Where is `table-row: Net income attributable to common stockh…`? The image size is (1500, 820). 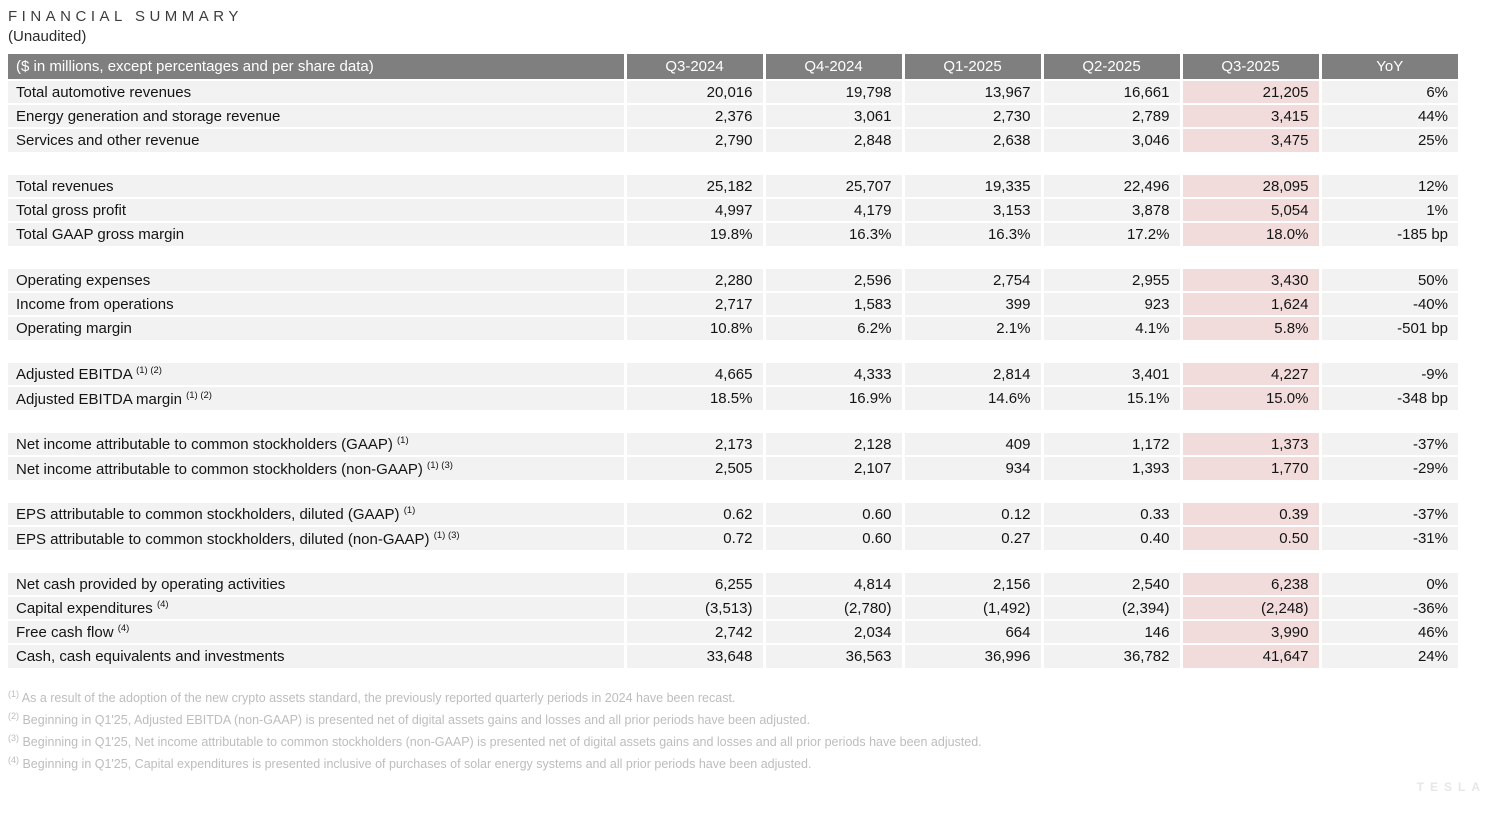 table-row: Net income attributable to common stockh… is located at coordinates (733, 443).